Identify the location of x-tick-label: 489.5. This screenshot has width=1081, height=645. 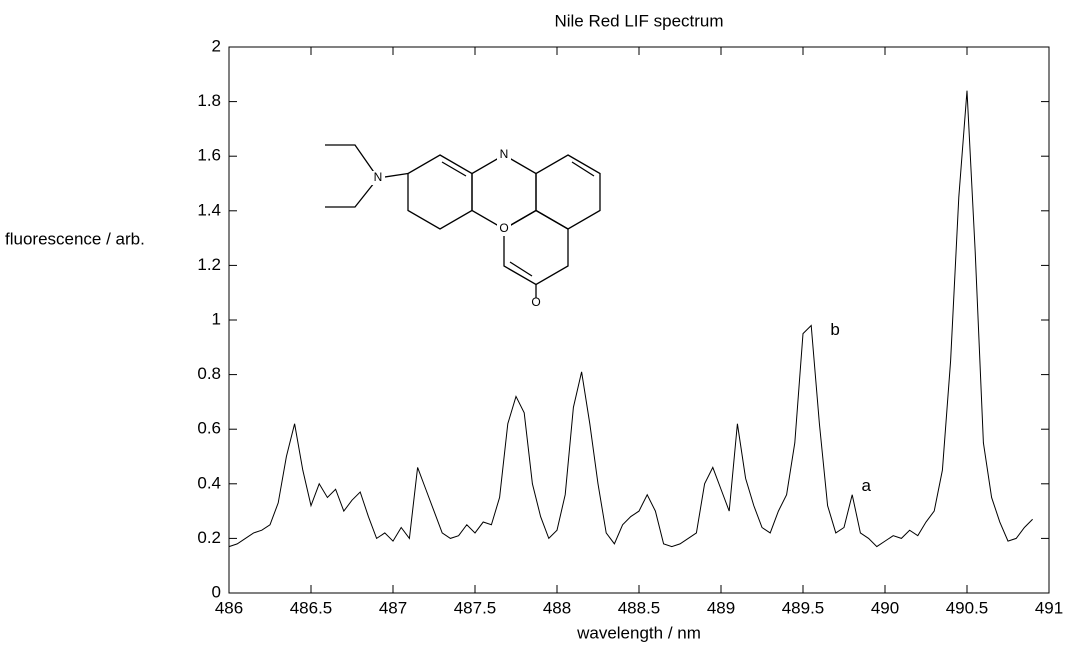
(803, 607).